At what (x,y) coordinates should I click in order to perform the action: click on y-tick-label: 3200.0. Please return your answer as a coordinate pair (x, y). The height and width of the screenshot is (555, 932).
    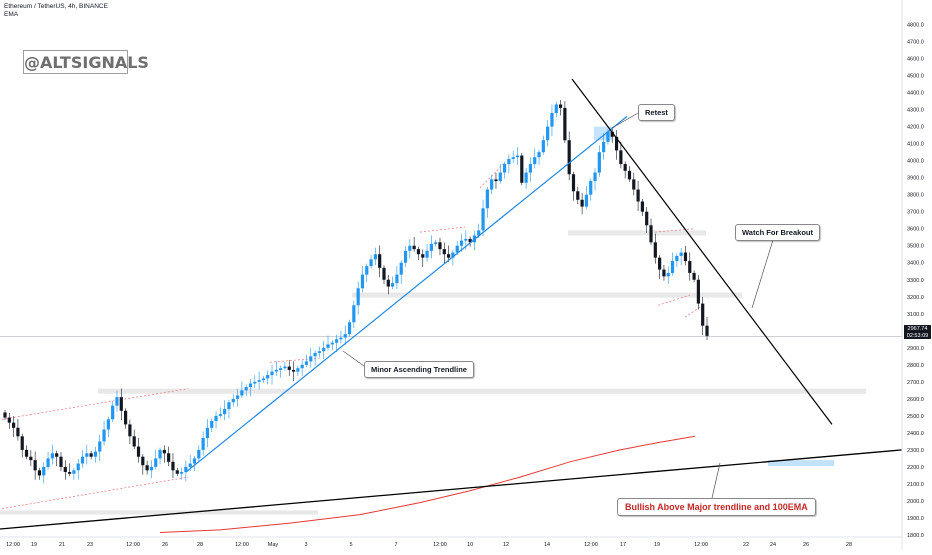
    Looking at the image, I should click on (915, 298).